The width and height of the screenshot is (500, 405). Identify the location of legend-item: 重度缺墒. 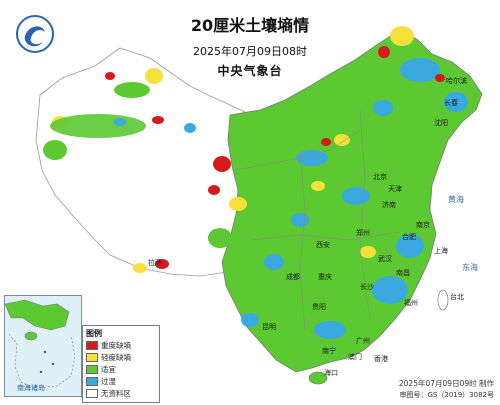
(108, 345).